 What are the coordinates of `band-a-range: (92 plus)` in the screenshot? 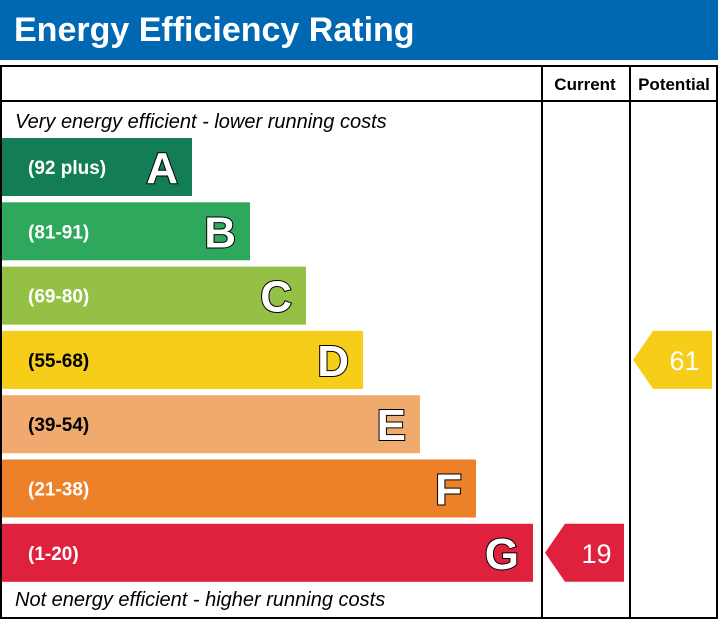 It's located at (67, 168).